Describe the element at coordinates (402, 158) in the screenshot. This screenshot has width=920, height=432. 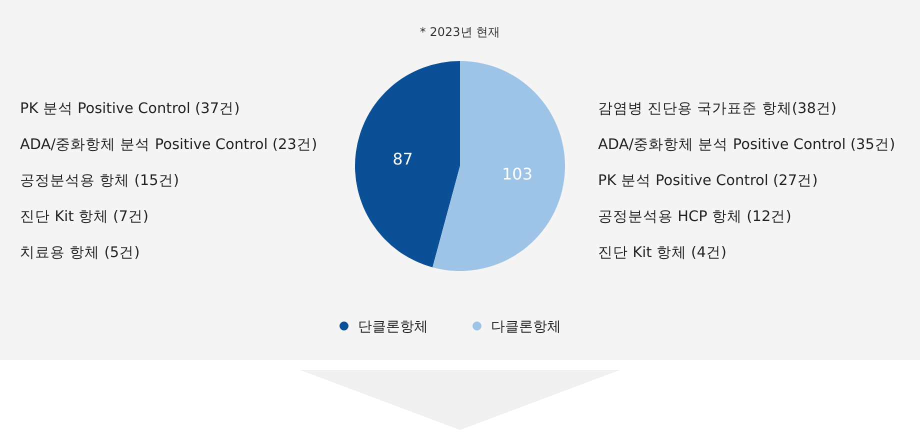
I see `data-label: 87` at that location.